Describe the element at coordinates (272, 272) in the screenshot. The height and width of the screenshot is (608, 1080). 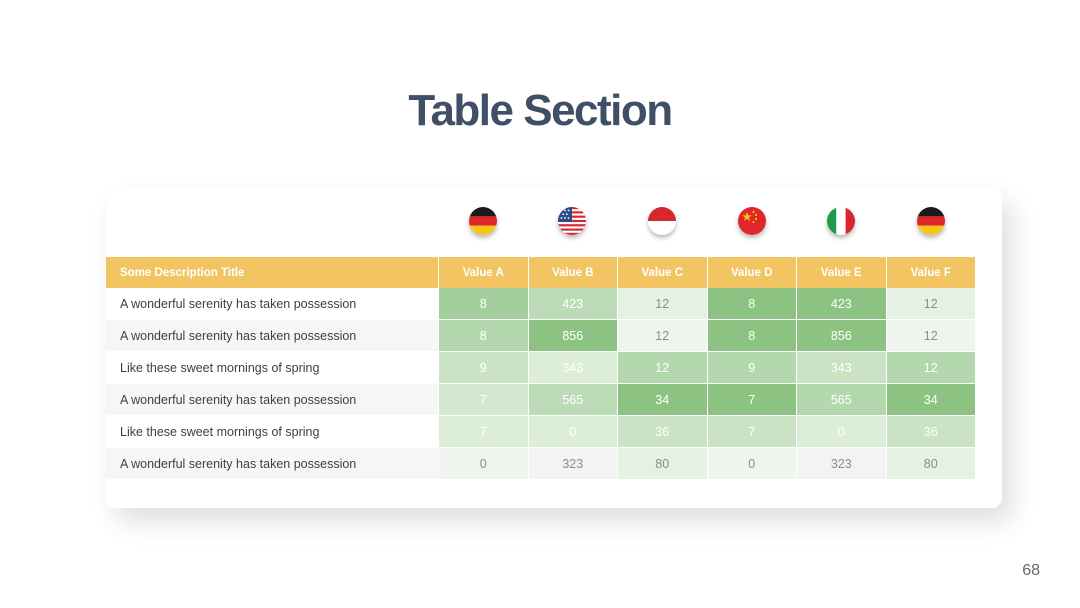
I see `header-description: Some Description Title` at that location.